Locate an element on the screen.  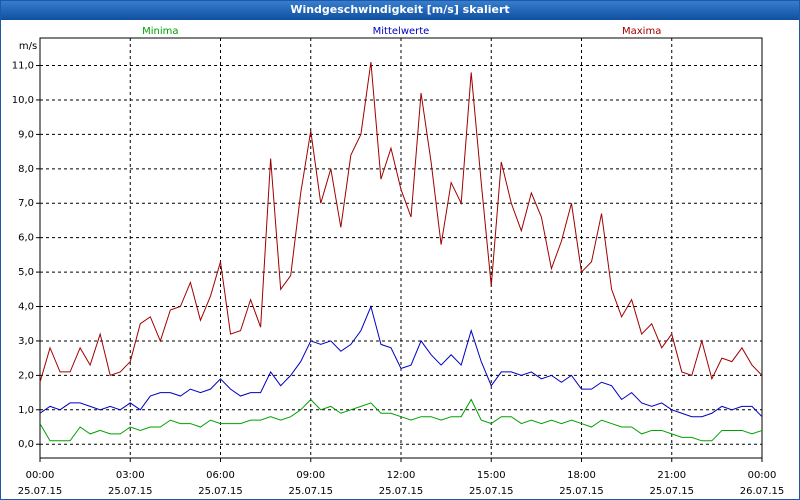
legend-label: Maxima is located at coordinates (641, 31).